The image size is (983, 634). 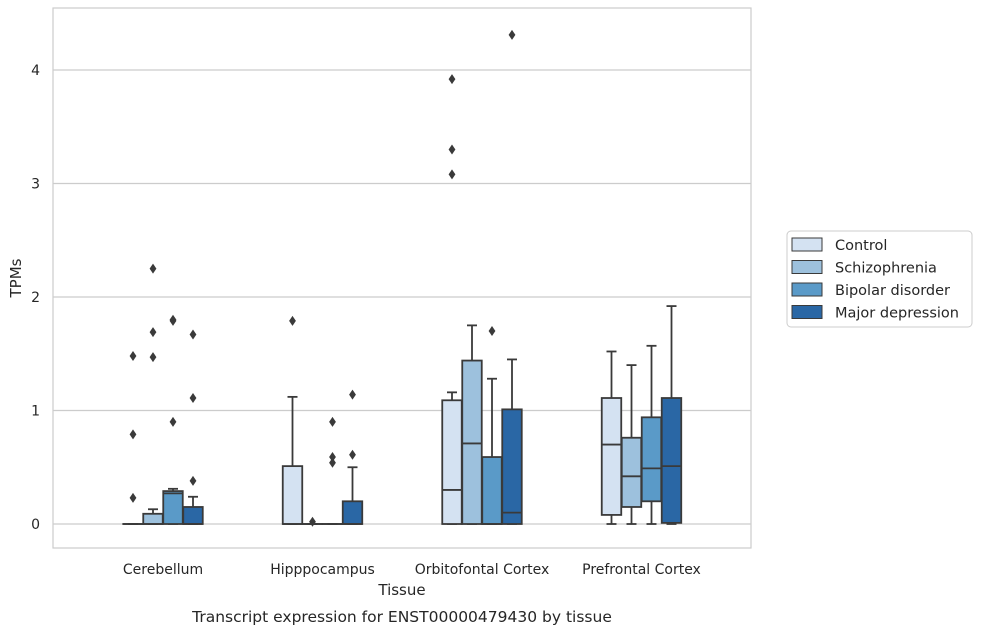 What do you see at coordinates (892, 291) in the screenshot?
I see `legend-label: Bipolar disorder` at bounding box center [892, 291].